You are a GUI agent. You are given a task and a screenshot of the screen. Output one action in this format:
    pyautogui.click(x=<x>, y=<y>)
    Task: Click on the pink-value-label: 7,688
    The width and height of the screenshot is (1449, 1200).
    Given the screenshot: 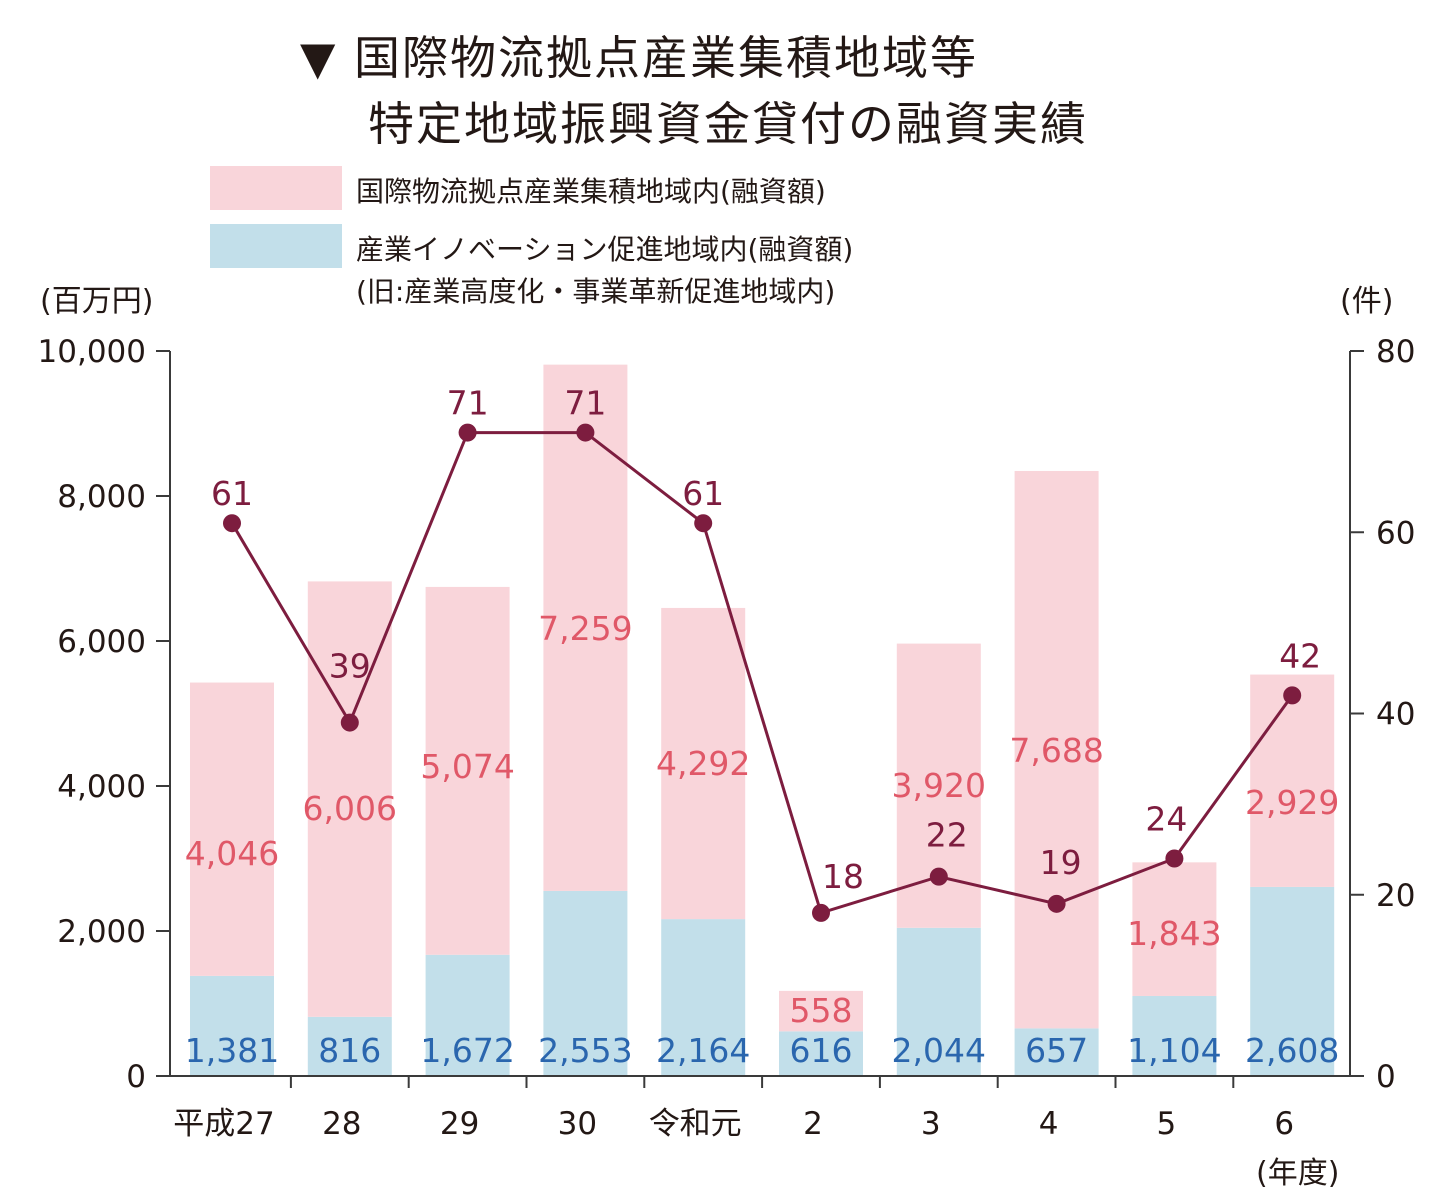 What is the action you would take?
    pyautogui.click(x=1056, y=750)
    